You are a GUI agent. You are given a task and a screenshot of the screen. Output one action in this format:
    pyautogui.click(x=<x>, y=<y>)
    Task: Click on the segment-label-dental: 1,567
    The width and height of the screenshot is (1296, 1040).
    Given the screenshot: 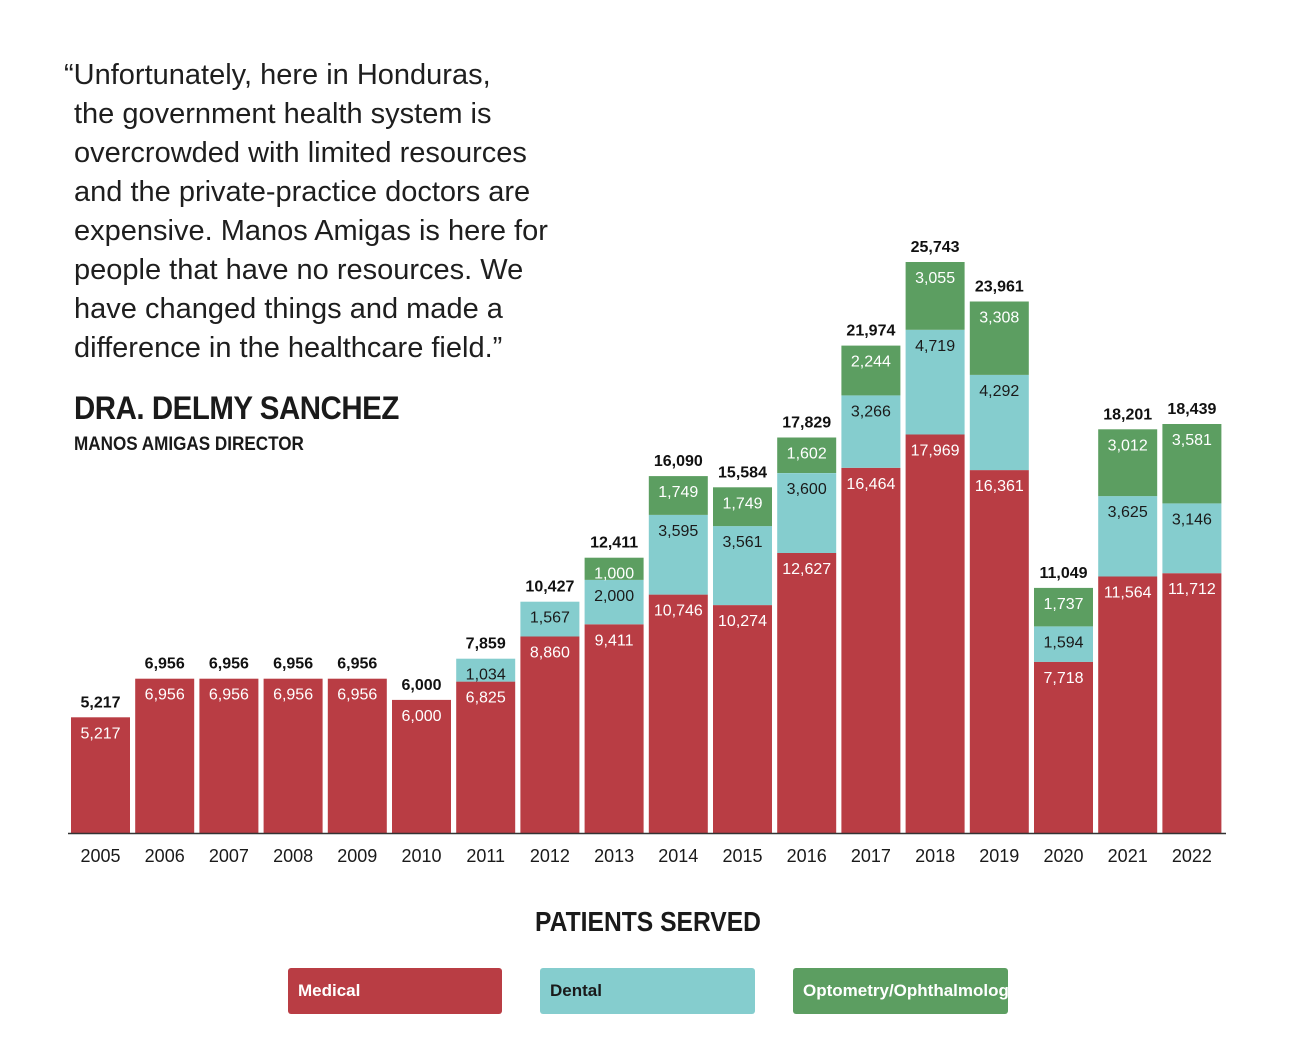 What is the action you would take?
    pyautogui.click(x=550, y=618)
    